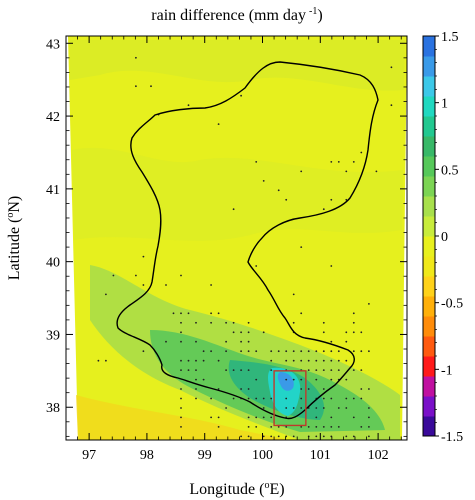  What do you see at coordinates (444, 104) in the screenshot?
I see `colorbar-tick-label: 1` at bounding box center [444, 104].